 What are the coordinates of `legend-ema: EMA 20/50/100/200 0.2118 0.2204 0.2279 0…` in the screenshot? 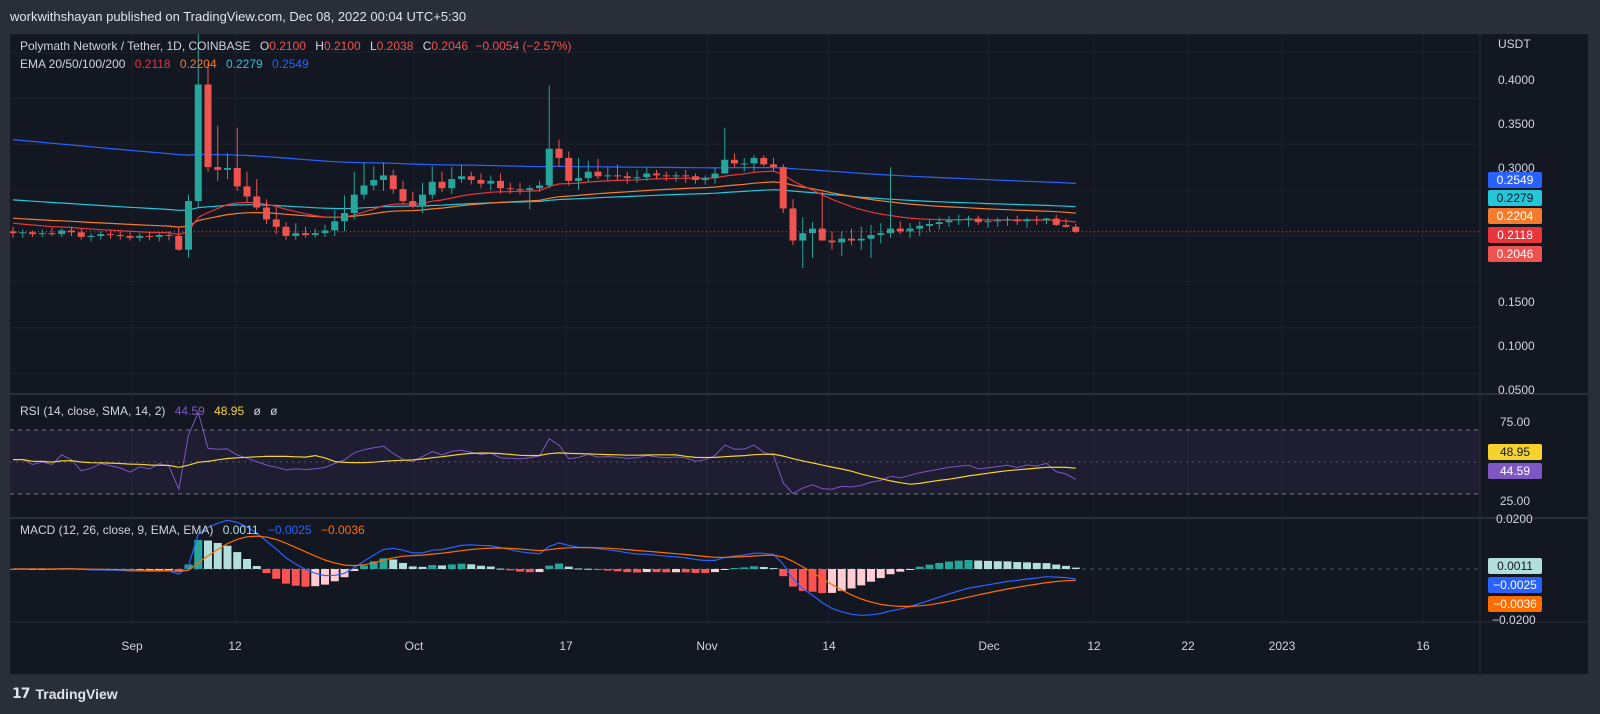 It's located at (164, 64).